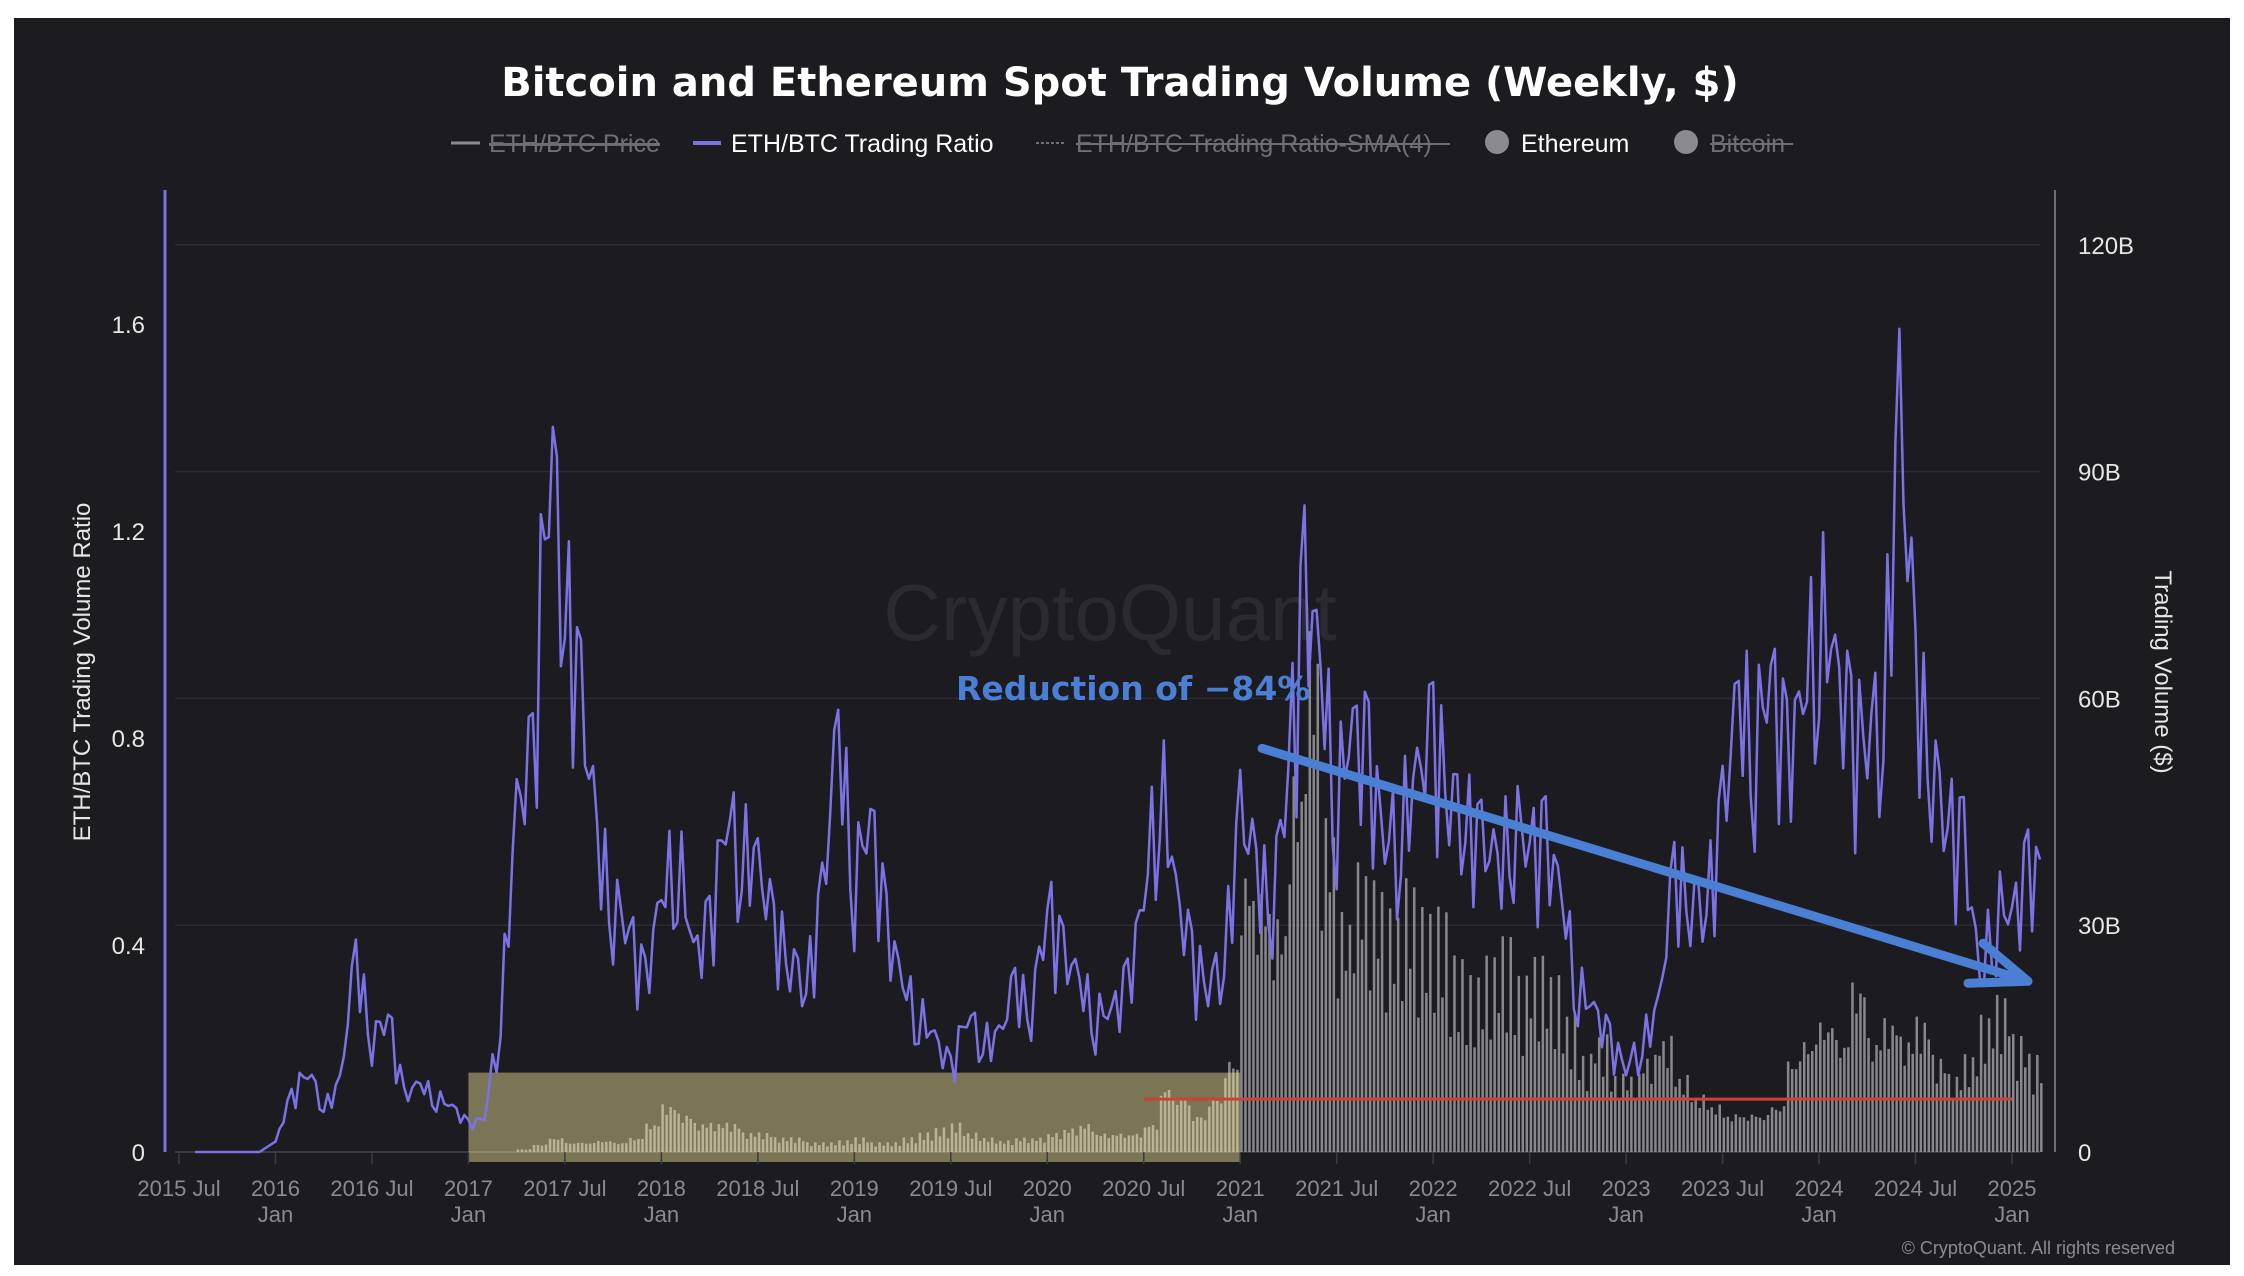  Describe the element at coordinates (1243, 144) in the screenshot. I see `legend-item-sma: ETH/BTC Trading Ratio-SMA(4)` at that location.